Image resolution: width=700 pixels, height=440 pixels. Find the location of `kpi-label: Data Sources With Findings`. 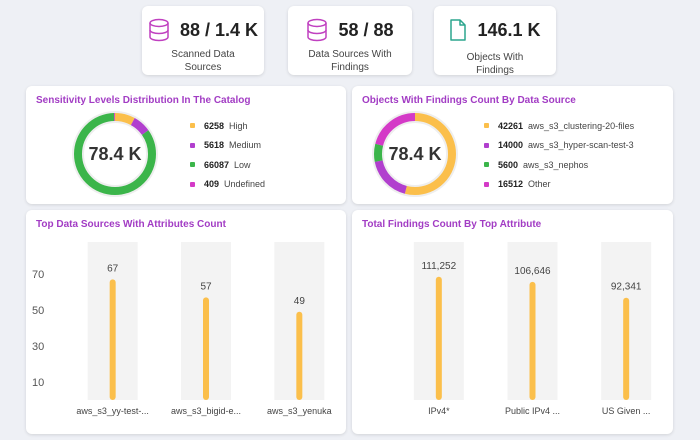

kpi-label: Data Sources With Findings is located at coordinates (350, 61).